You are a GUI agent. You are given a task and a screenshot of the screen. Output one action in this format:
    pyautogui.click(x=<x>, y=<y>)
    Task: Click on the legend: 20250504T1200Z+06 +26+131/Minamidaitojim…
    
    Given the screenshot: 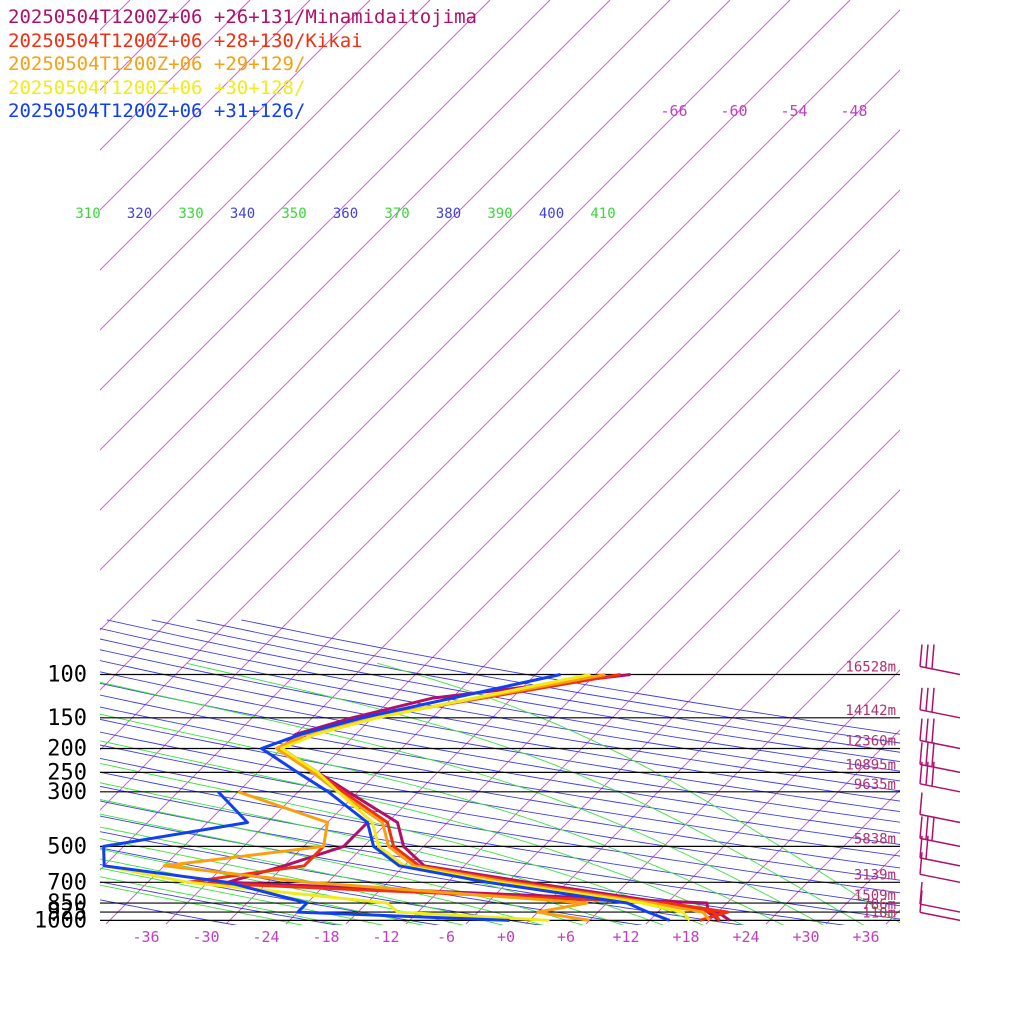 What is the action you would take?
    pyautogui.click(x=242, y=65)
    